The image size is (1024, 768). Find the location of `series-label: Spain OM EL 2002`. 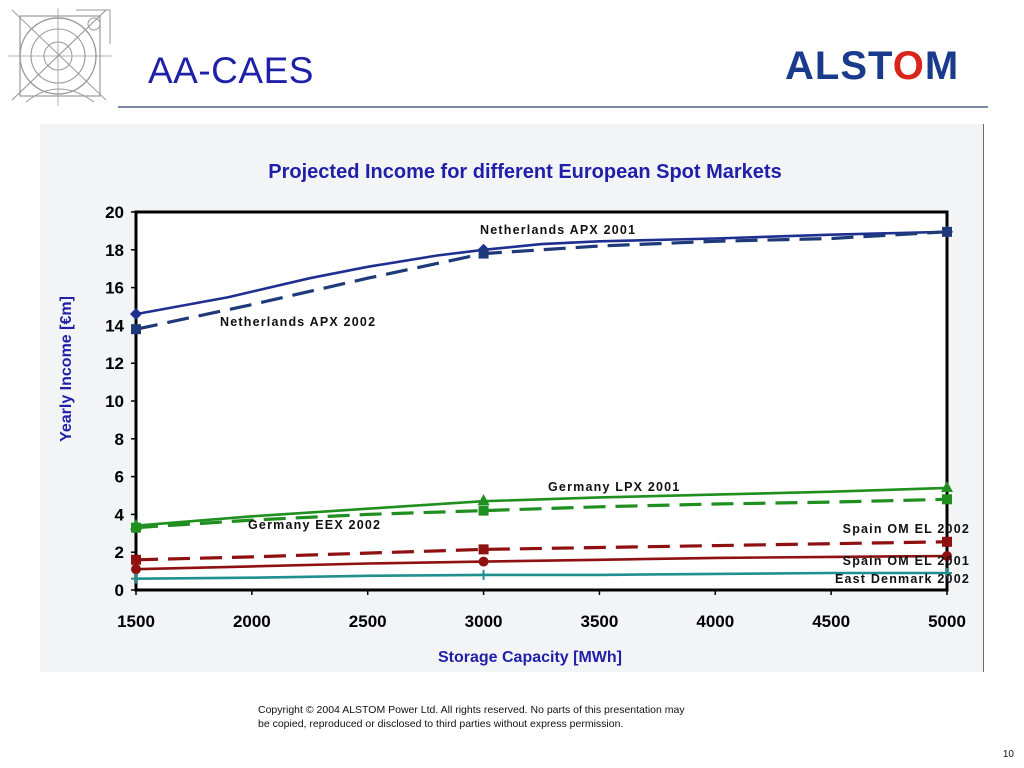

series-label: Spain OM EL 2002 is located at coordinates (906, 529).